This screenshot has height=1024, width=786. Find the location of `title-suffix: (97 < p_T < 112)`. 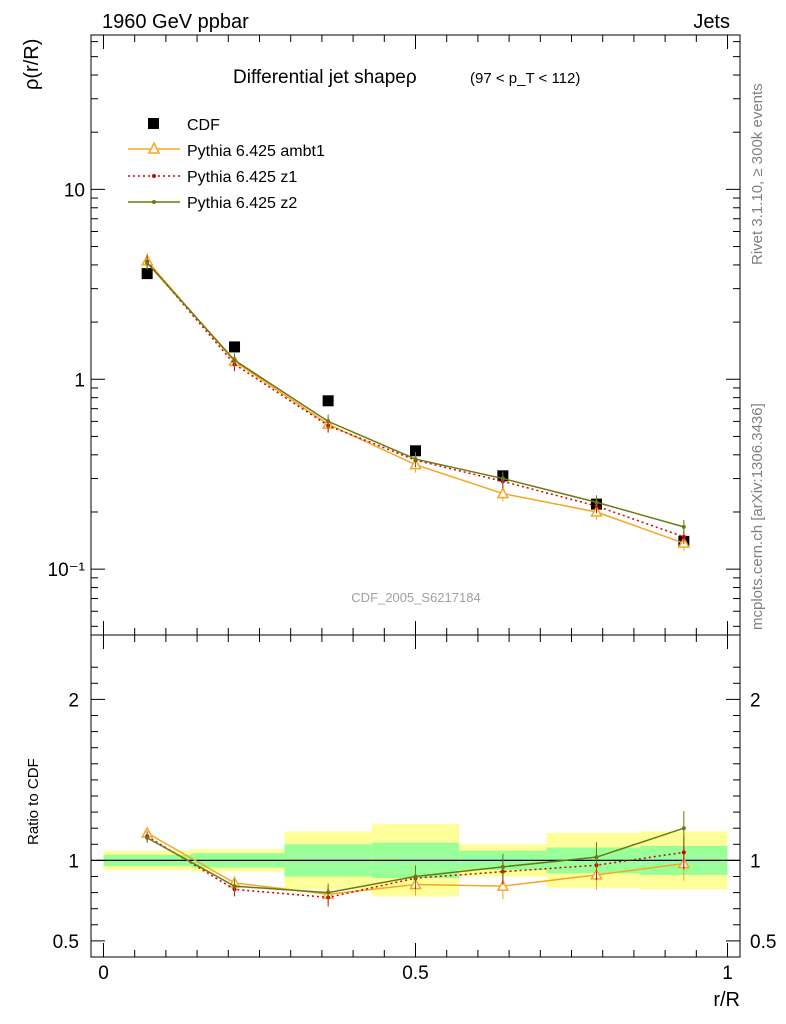

title-suffix: (97 < p_T < 112) is located at coordinates (525, 78).